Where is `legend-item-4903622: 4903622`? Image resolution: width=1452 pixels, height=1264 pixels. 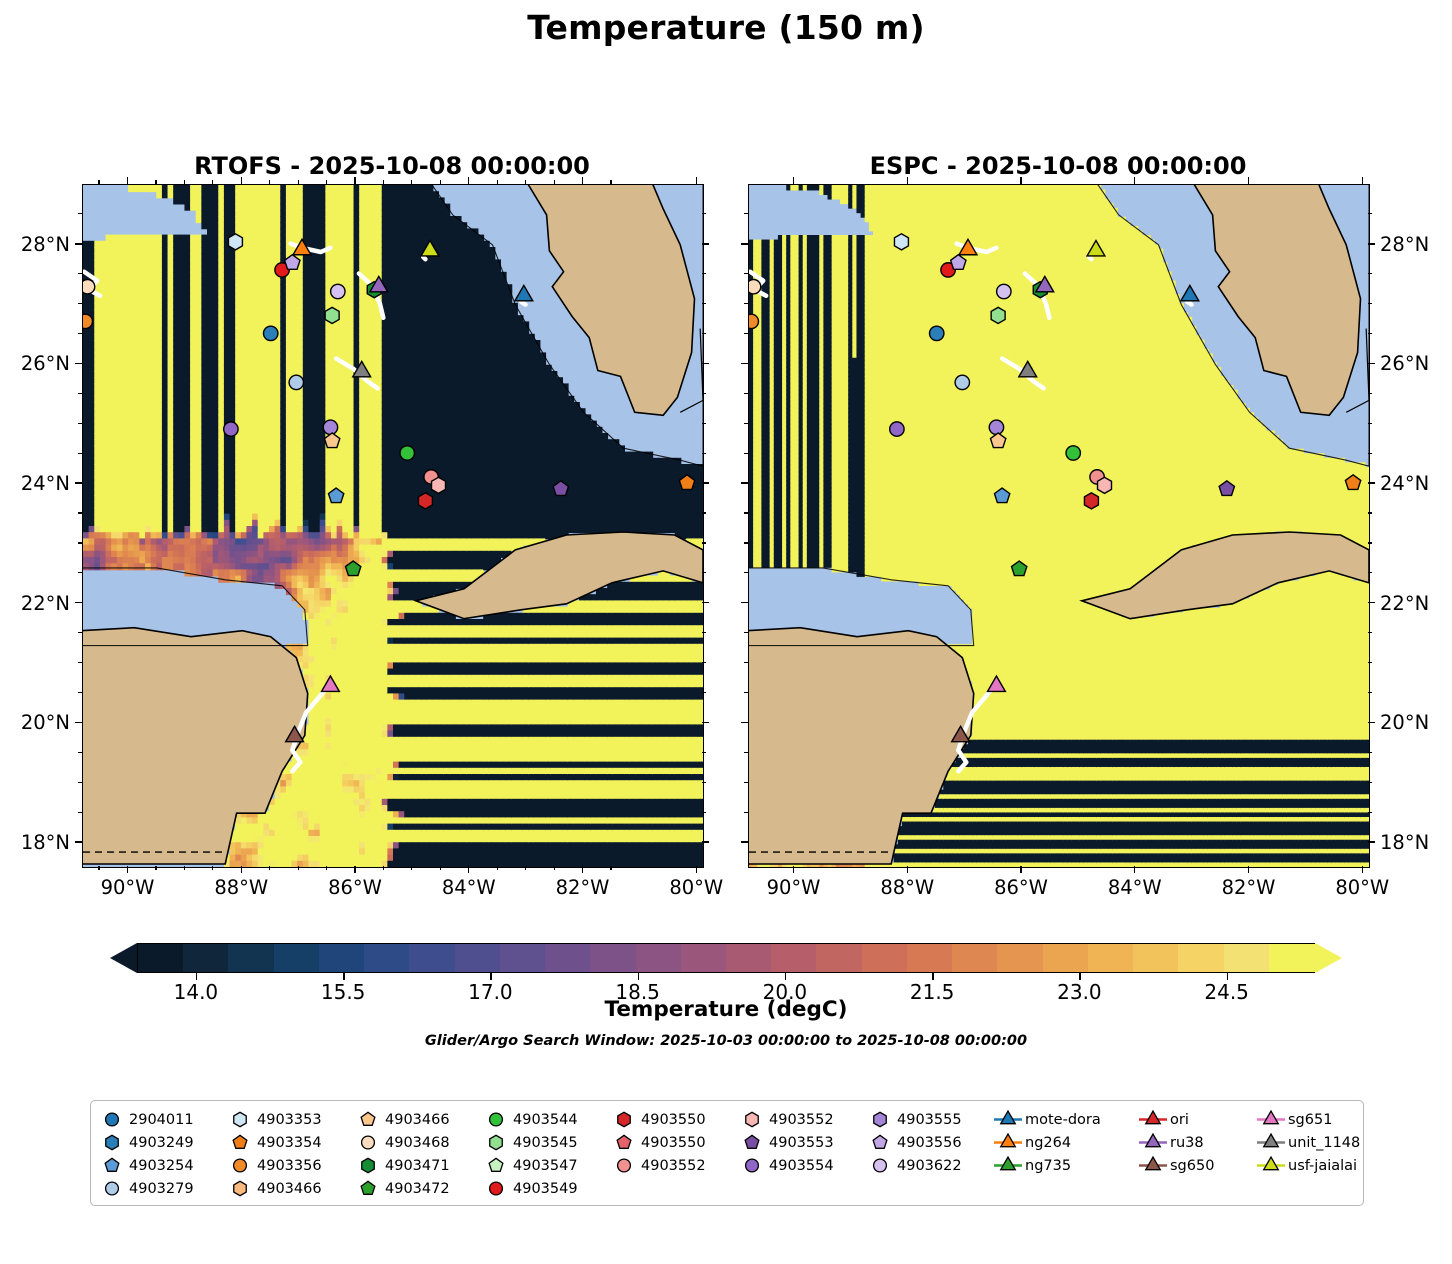 legend-item-4903622: 4903622 is located at coordinates (929, 1165).